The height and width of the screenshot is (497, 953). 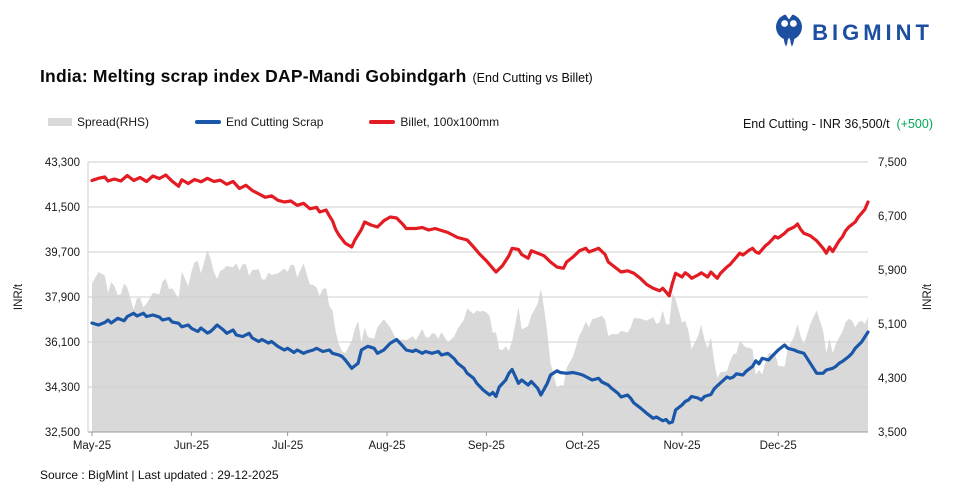 What do you see at coordinates (778, 446) in the screenshot?
I see `x-tick-label: Dec-25` at bounding box center [778, 446].